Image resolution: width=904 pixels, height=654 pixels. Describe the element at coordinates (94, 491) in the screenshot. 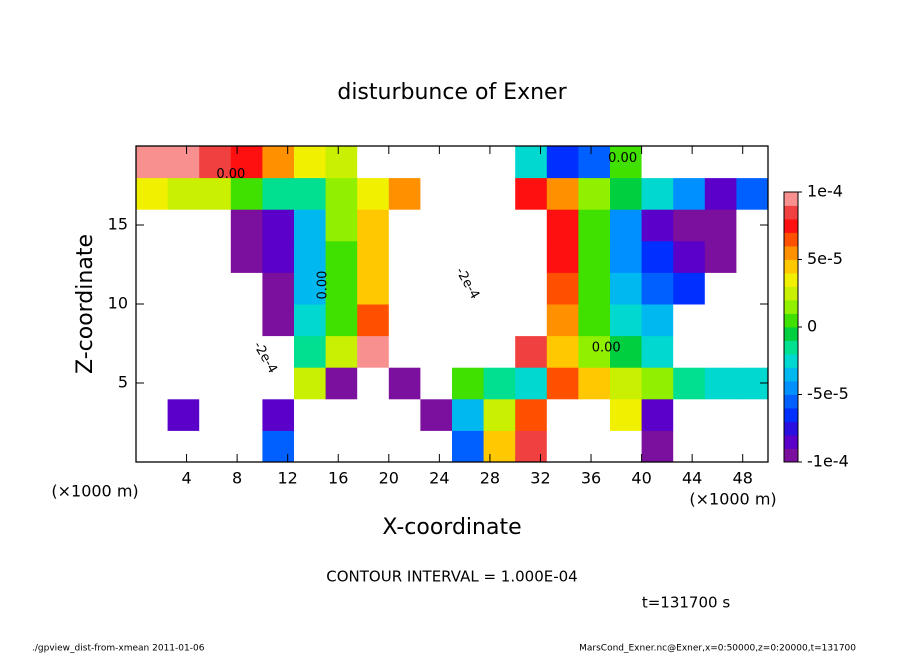

I see `x-unit-label: (×1000 m)` at that location.